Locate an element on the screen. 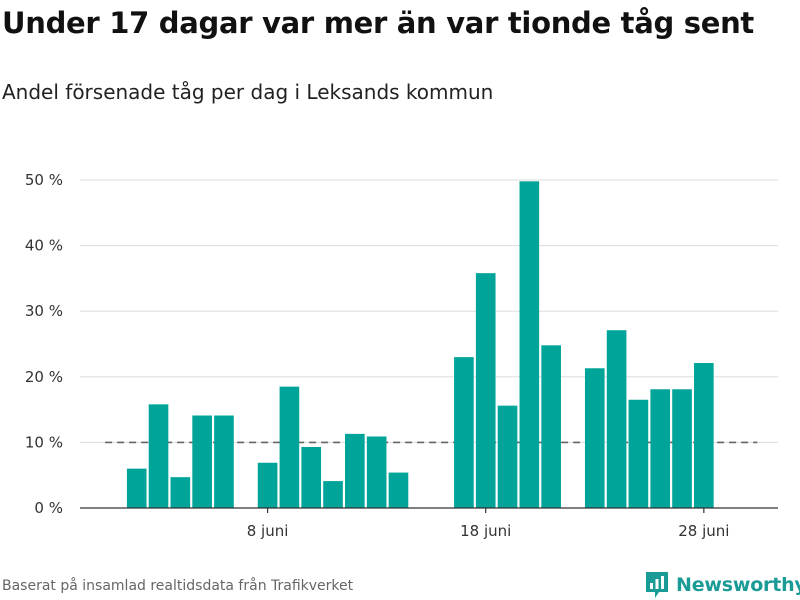 The height and width of the screenshot is (600, 800). y-tick-label: 30 % is located at coordinates (44, 311).